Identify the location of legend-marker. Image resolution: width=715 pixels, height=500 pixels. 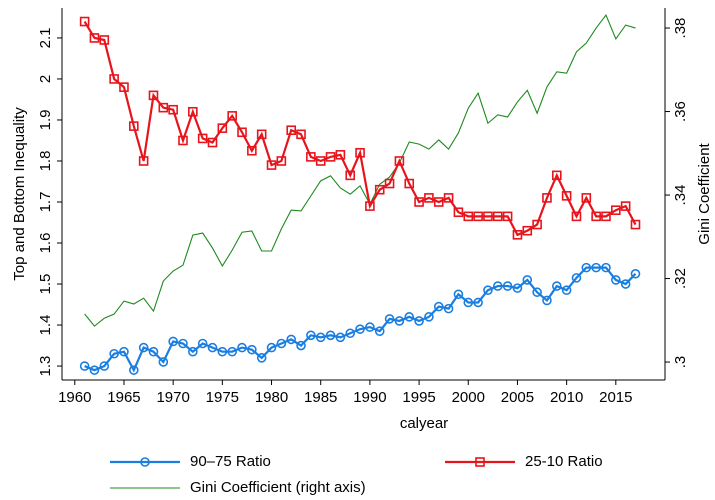
(480, 462).